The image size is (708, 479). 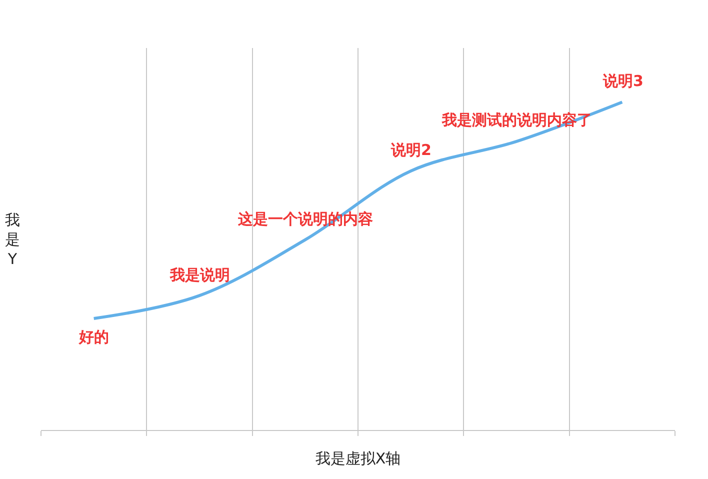 What do you see at coordinates (93, 337) in the screenshot?
I see `annotation: 好的` at bounding box center [93, 337].